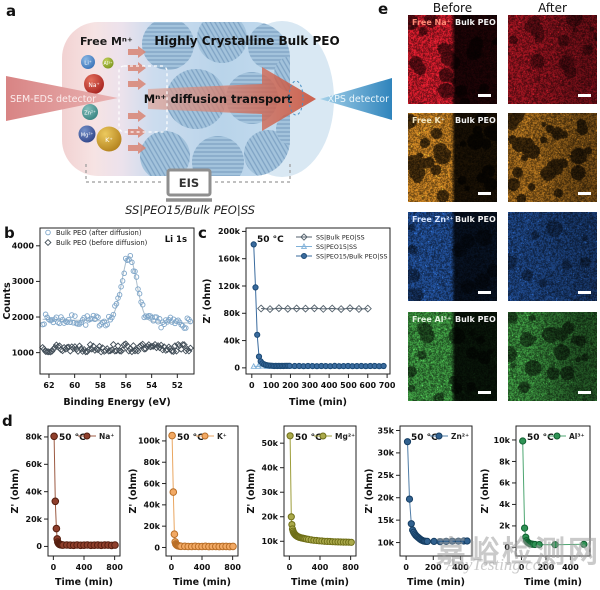 This screenshot has width=600, height=590. Describe the element at coordinates (367, 385) in the screenshot. I see `svg-text: 600` at that location.